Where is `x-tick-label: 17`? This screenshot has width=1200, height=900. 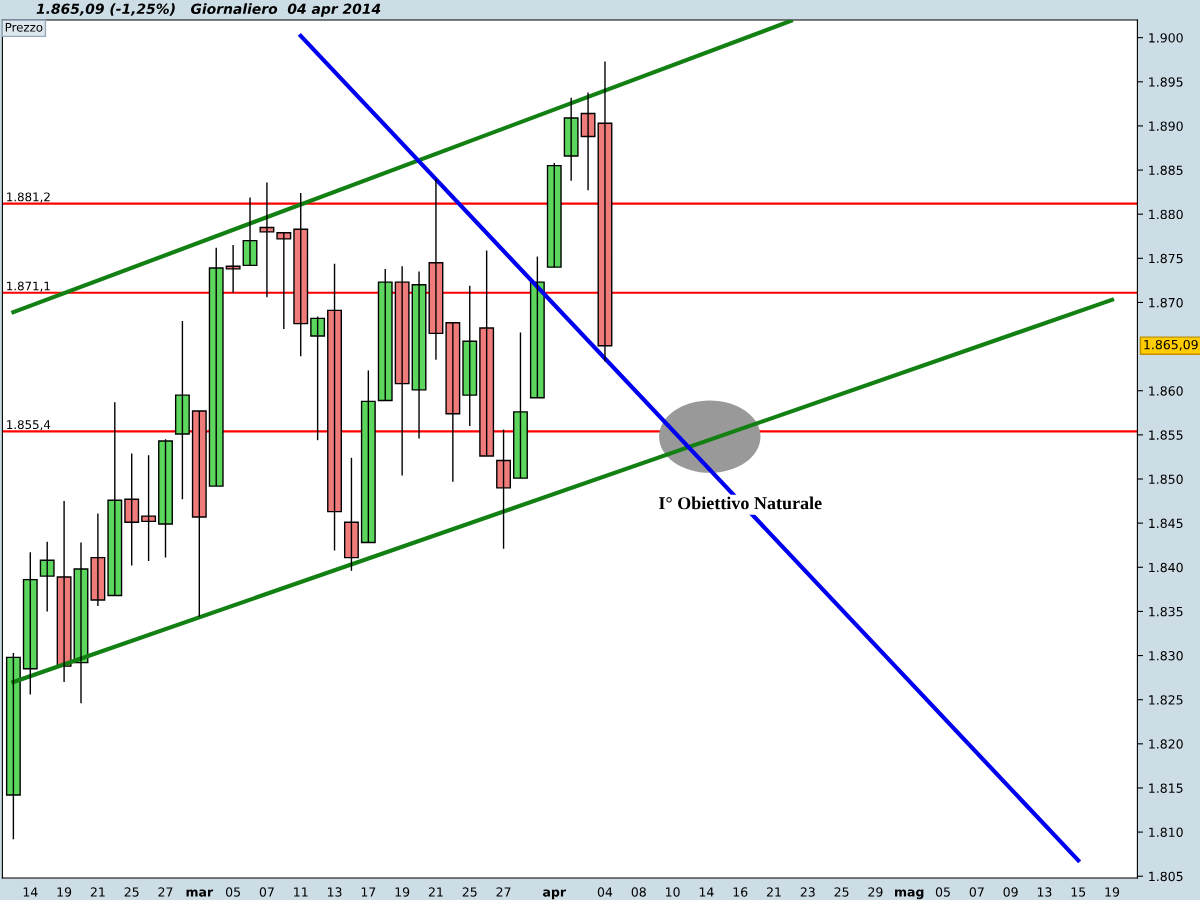 x-tick-label: 17 is located at coordinates (368, 892).